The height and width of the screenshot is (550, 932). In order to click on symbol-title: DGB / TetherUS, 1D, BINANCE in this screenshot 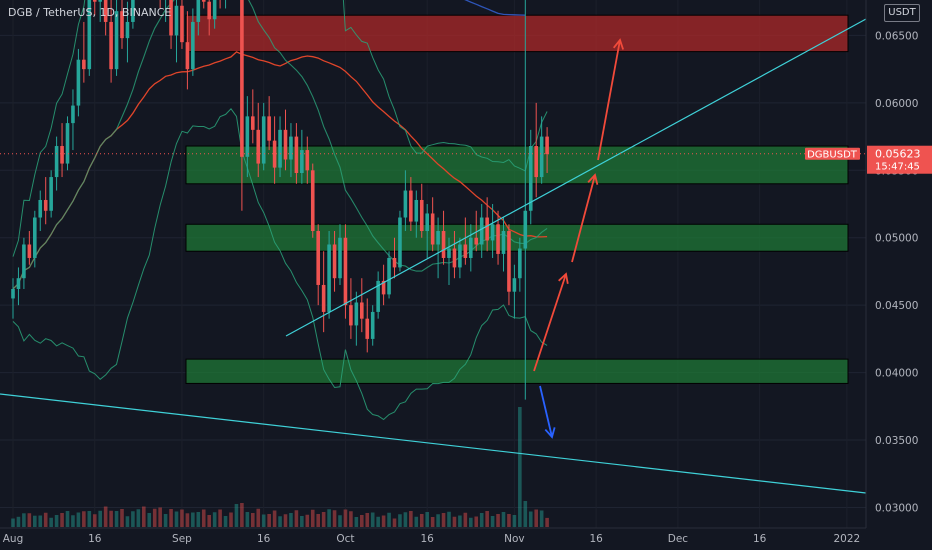, I will do `click(90, 12)`.